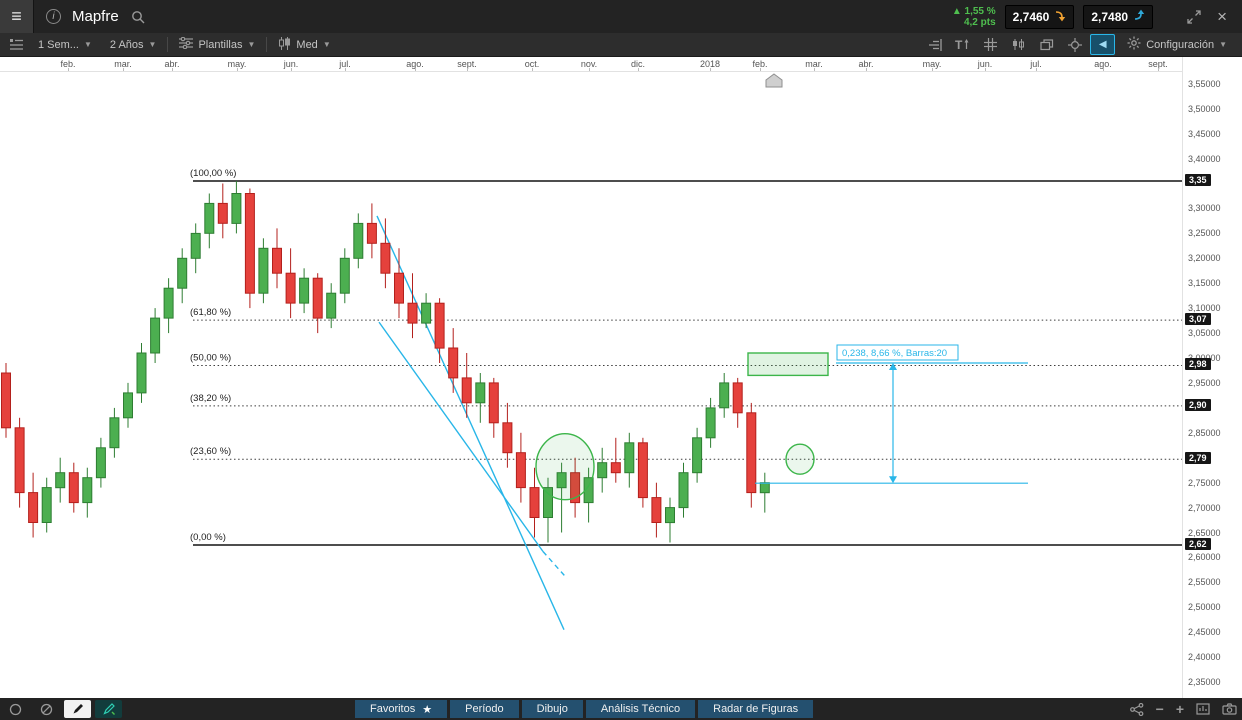  Describe the element at coordinates (891, 414) in the screenshot. I see `measurement-annotation: 0,238, 8,66 %, Barras:20` at that location.